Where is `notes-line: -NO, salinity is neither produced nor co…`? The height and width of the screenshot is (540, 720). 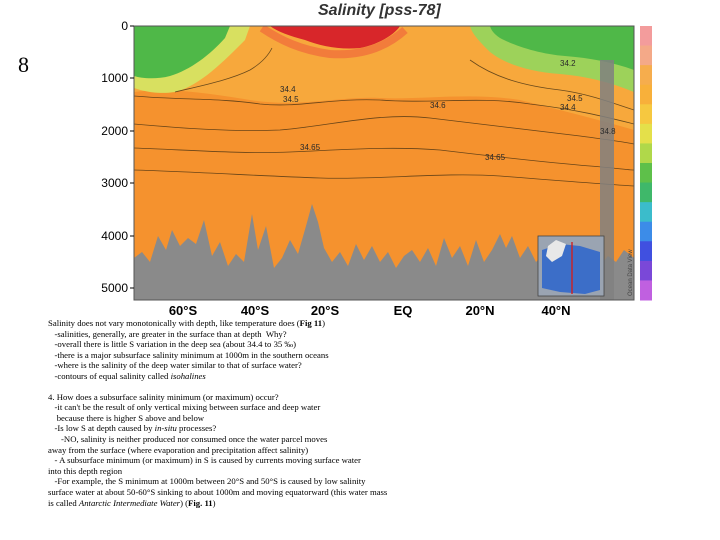 notes-line: -NO, salinity is neither produced nor co… is located at coordinates (188, 438).